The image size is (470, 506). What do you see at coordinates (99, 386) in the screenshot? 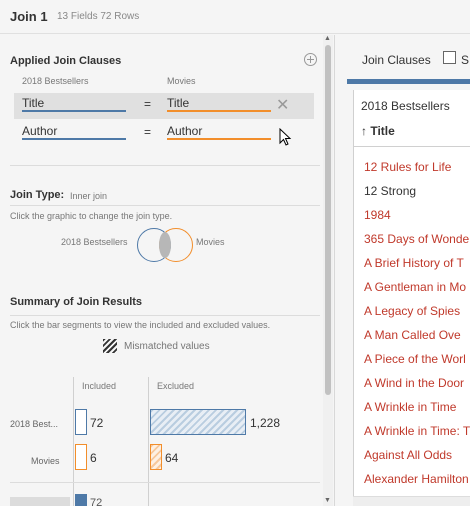
I see `included-header: Included` at bounding box center [99, 386].